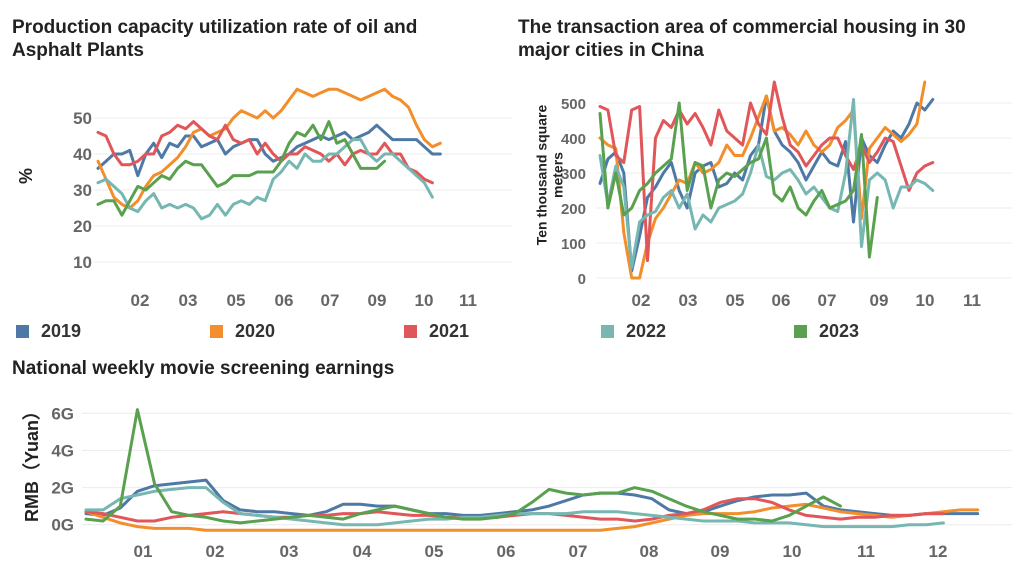 Image resolution: width=1024 pixels, height=576 pixels. Describe the element at coordinates (62, 525) in the screenshot. I see `y-tick-label: 0G` at that location.